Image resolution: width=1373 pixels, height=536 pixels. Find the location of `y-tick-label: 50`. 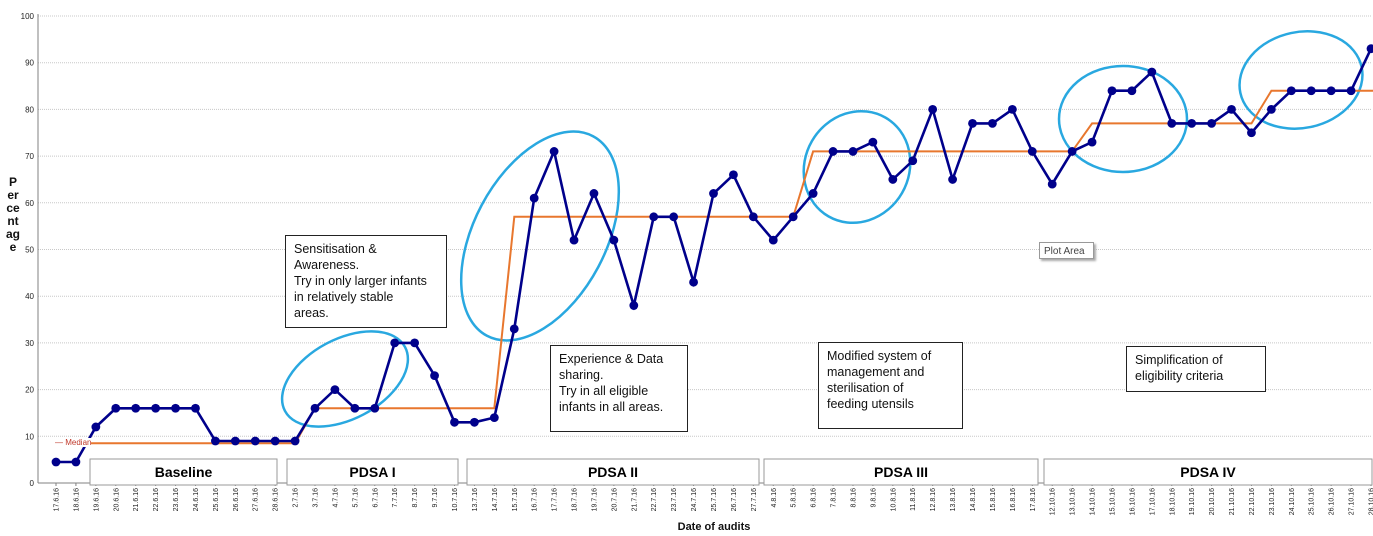

y-tick-label: 50 is located at coordinates (29, 250).